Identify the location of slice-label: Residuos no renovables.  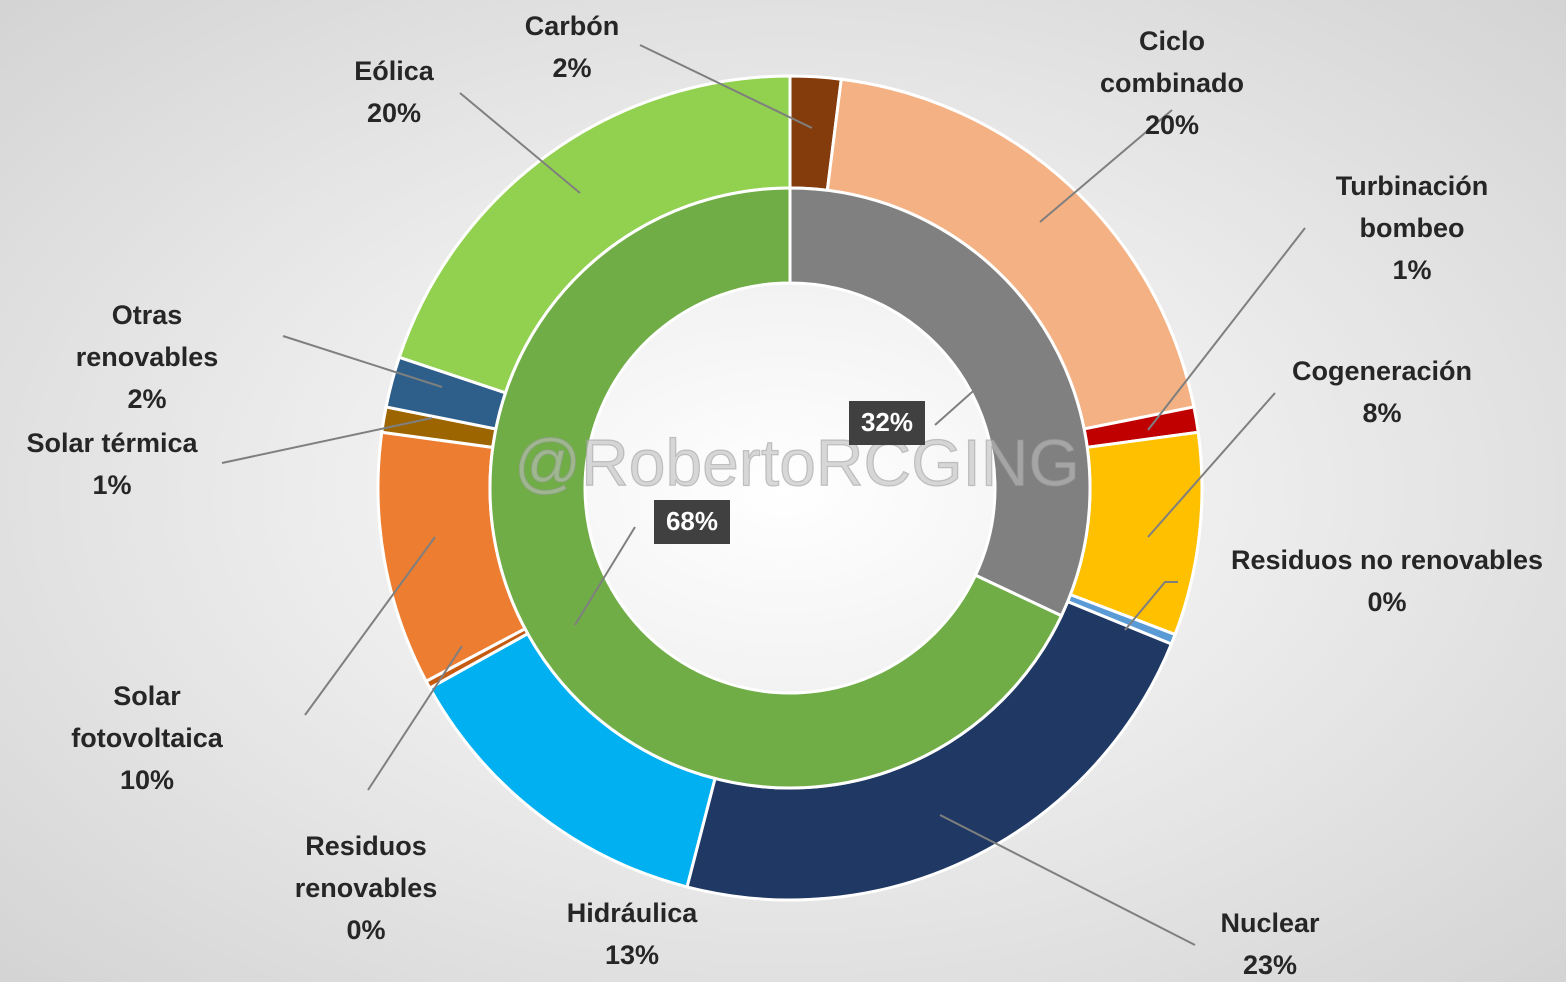
(1387, 560).